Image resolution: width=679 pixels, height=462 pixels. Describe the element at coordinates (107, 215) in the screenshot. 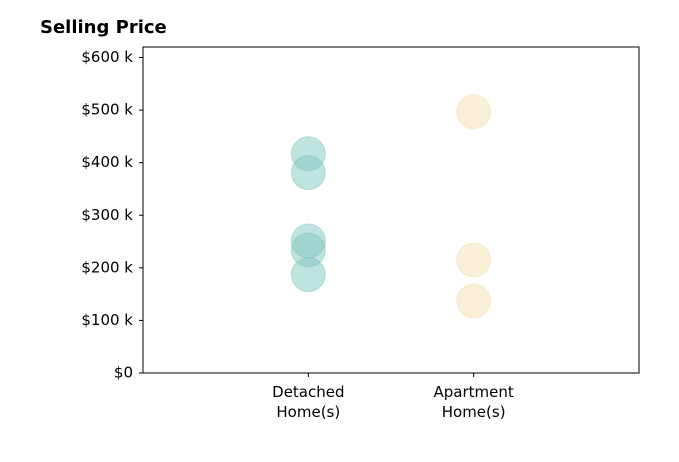

I see `y-tick-label: $300 k` at that location.